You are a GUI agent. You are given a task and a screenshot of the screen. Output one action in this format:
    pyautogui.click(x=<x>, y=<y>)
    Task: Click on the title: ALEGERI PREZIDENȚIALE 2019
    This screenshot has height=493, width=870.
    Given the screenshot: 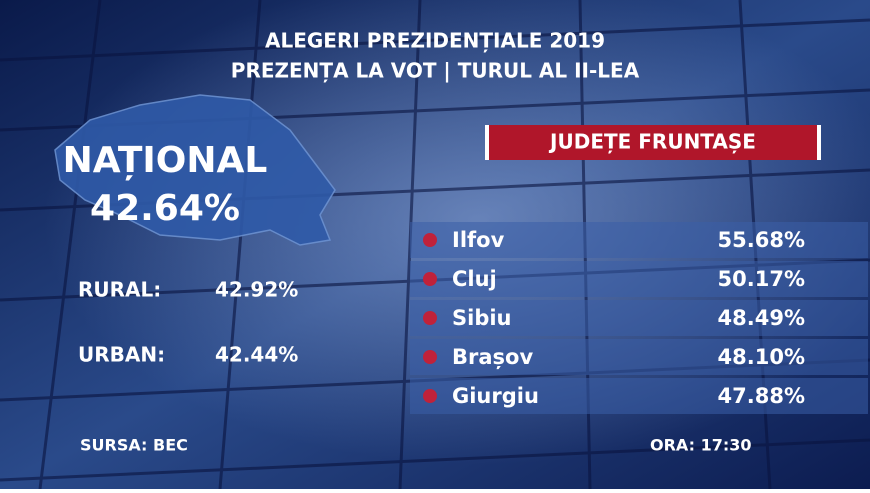 What is the action you would take?
    pyautogui.click(x=435, y=41)
    